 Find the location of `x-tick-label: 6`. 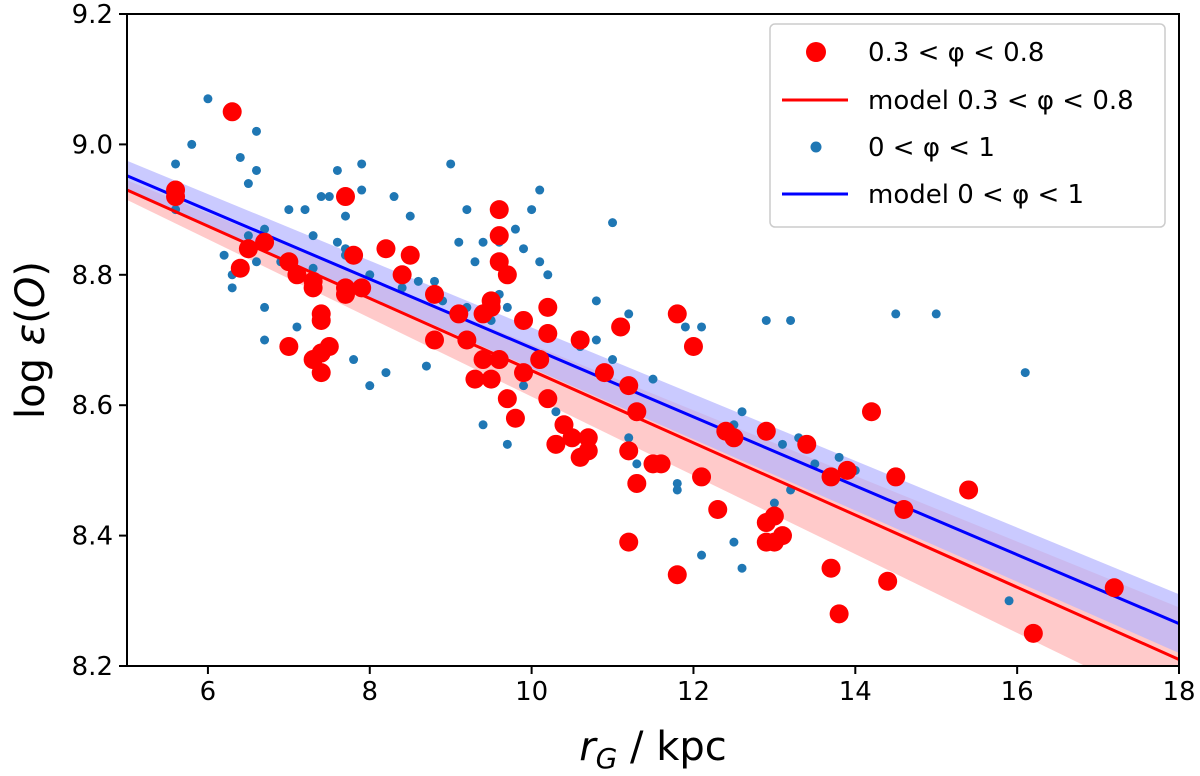

x-tick-label: 6 is located at coordinates (208, 692).